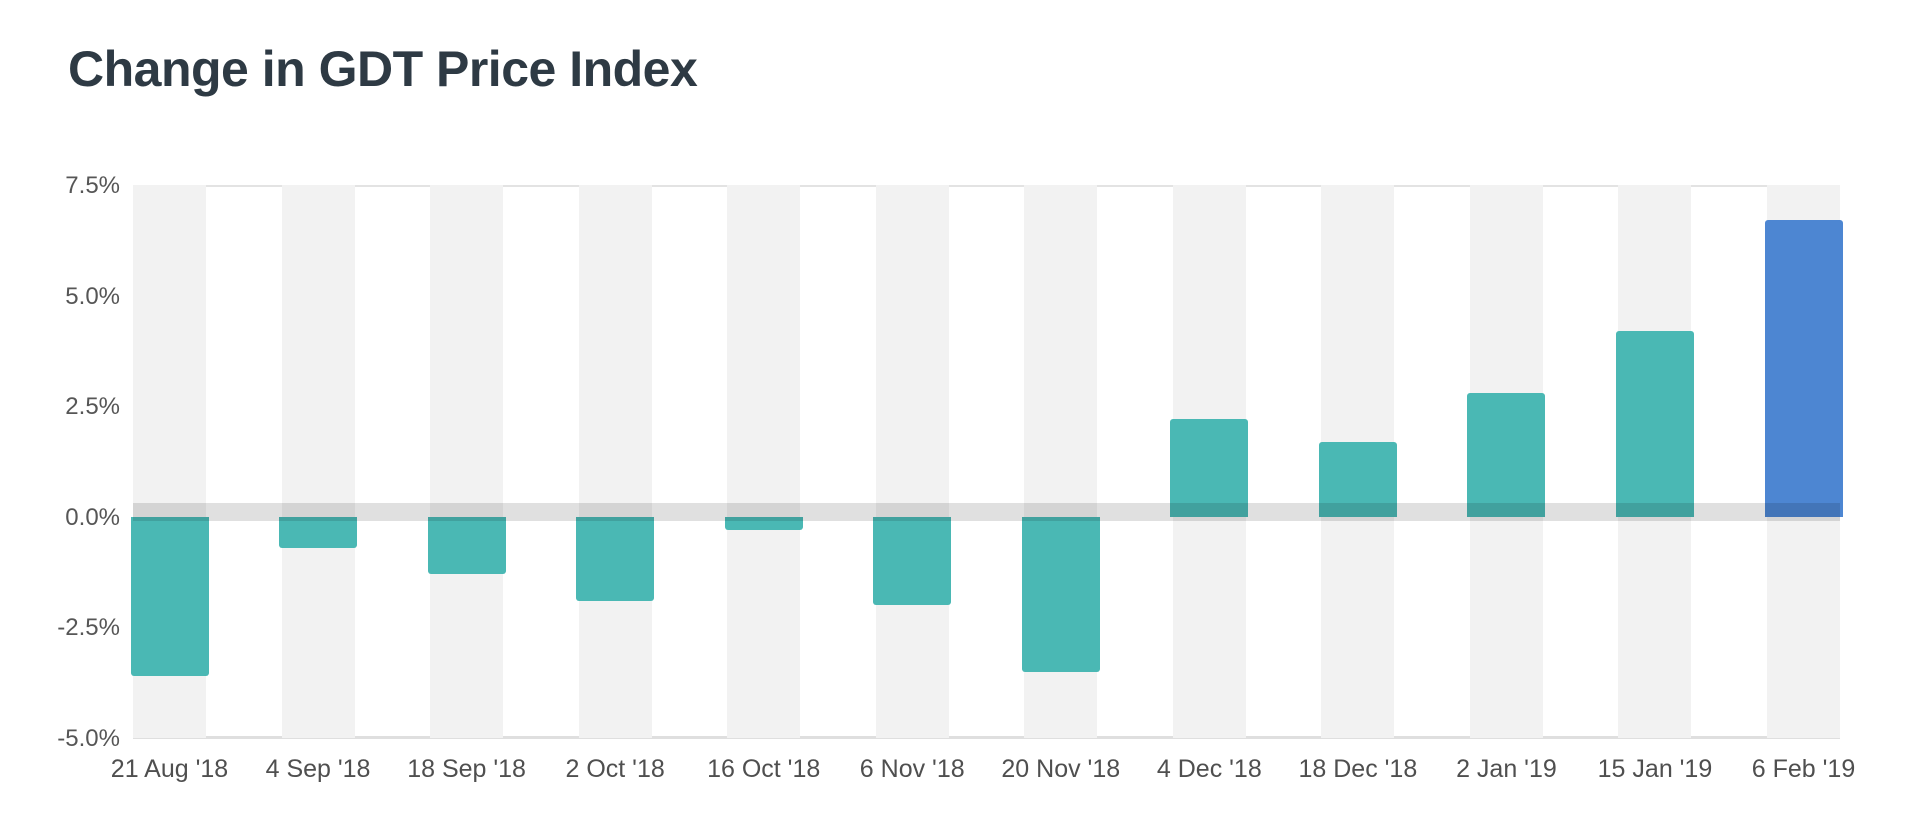 This screenshot has width=1920, height=829. Describe the element at coordinates (1803, 769) in the screenshot. I see `x-tick-label: 6 Feb '19` at that location.